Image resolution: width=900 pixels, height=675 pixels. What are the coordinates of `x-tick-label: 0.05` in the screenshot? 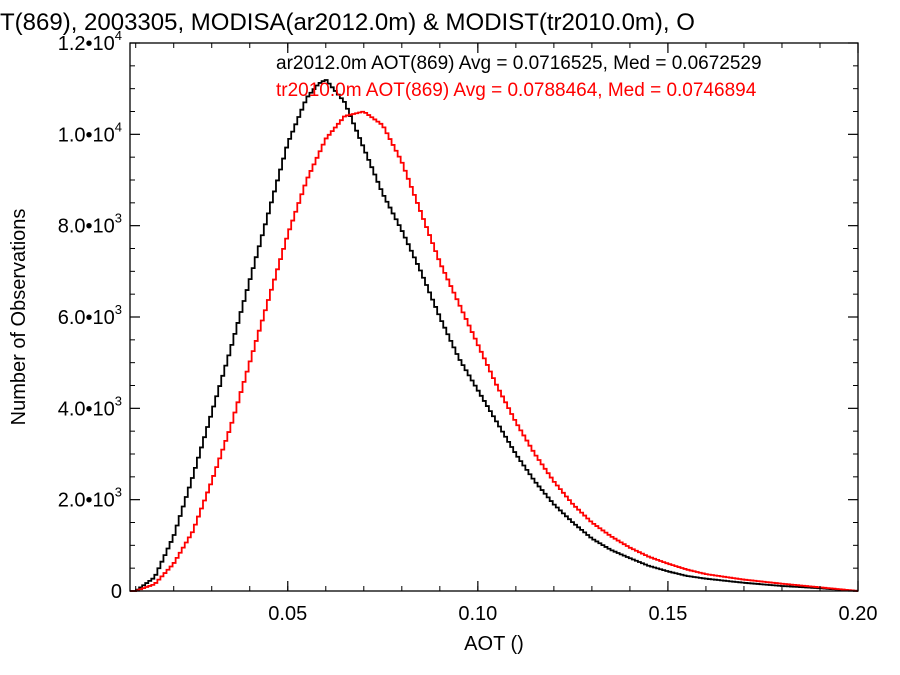 It's located at (287, 614).